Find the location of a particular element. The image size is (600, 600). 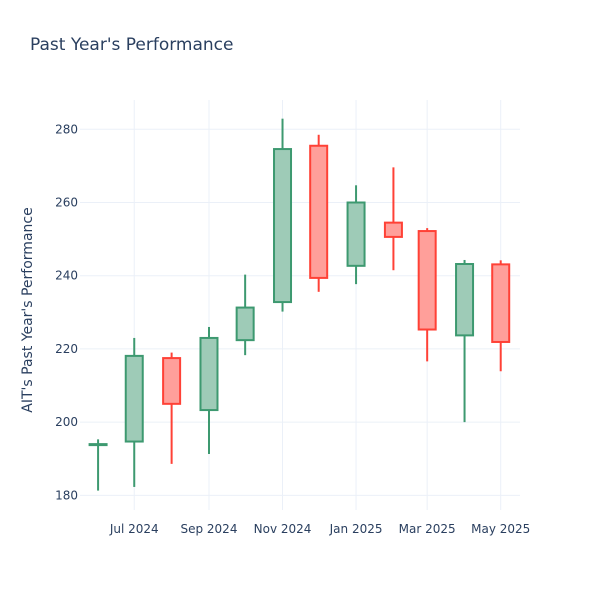

y-tick-label: 220 is located at coordinates (66, 349).